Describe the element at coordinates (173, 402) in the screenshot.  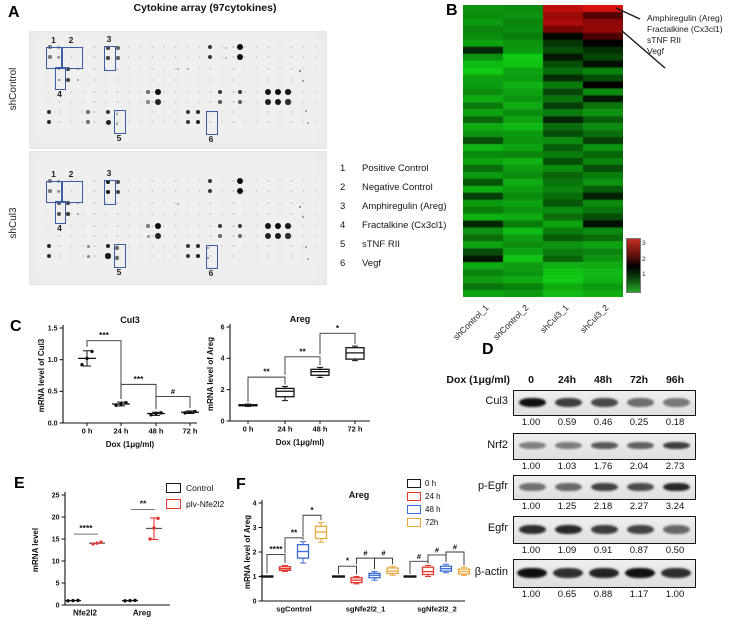
I see `significance-bracket` at that location.